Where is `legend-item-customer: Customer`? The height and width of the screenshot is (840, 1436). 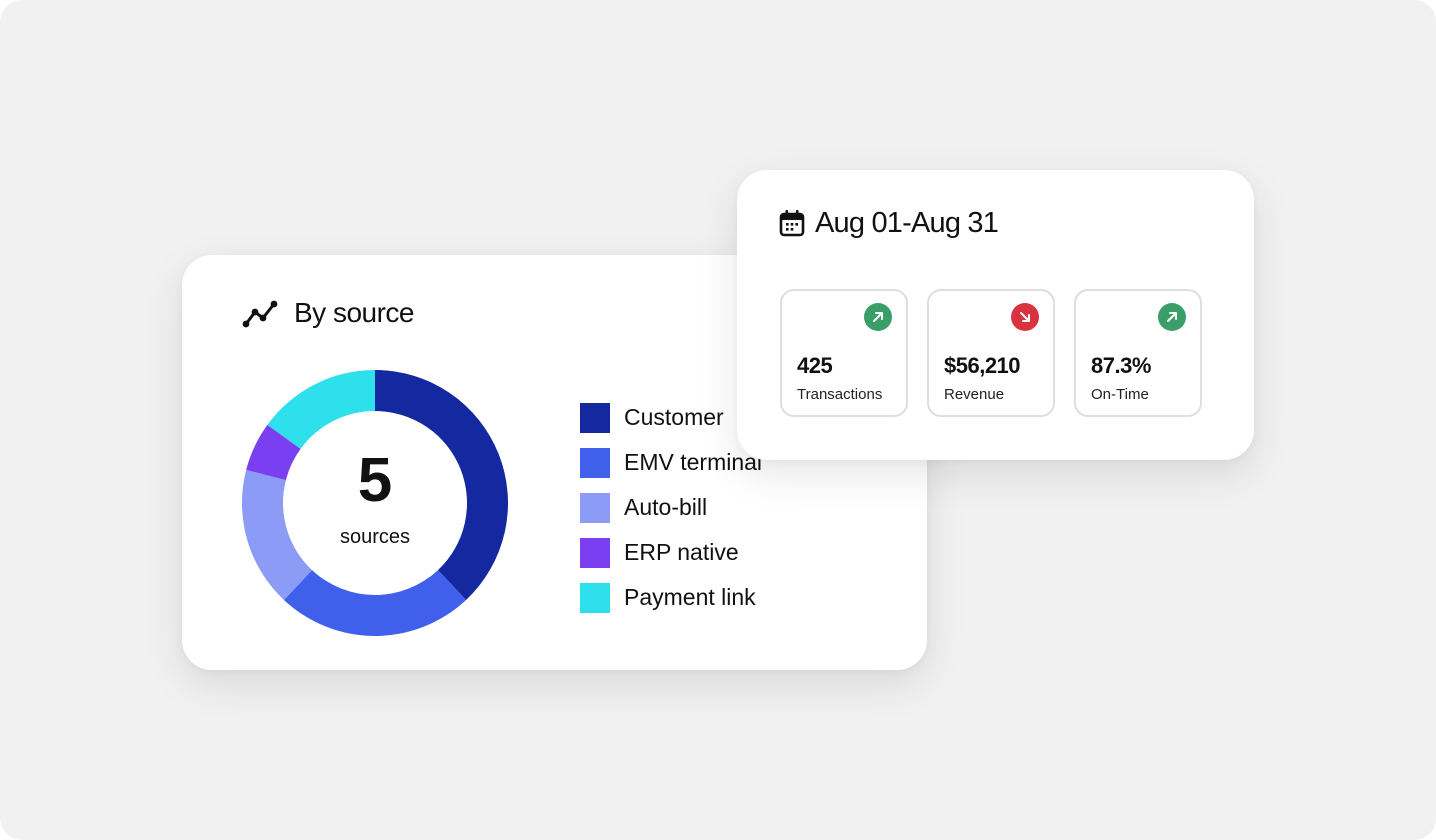 legend-item-customer: Customer is located at coordinates (671, 417).